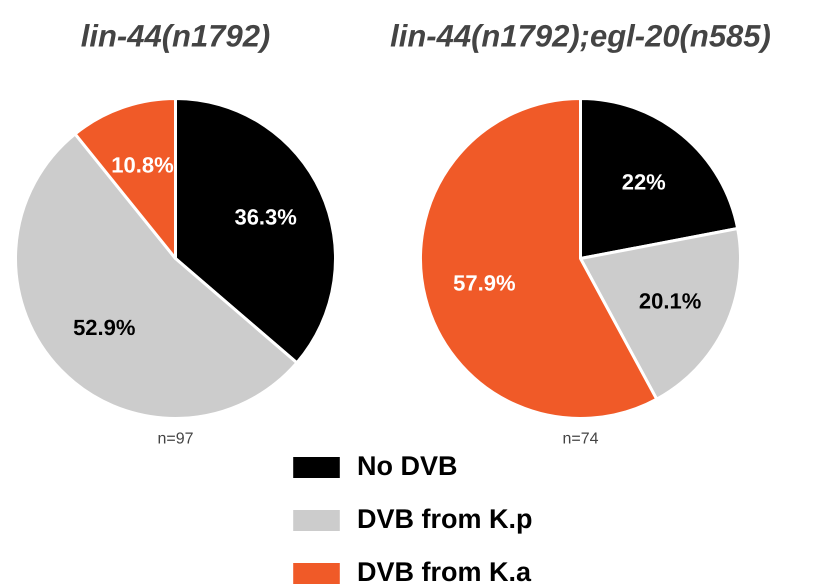 The height and width of the screenshot is (588, 820). What do you see at coordinates (580, 439) in the screenshot?
I see `text: n=74` at bounding box center [580, 439].